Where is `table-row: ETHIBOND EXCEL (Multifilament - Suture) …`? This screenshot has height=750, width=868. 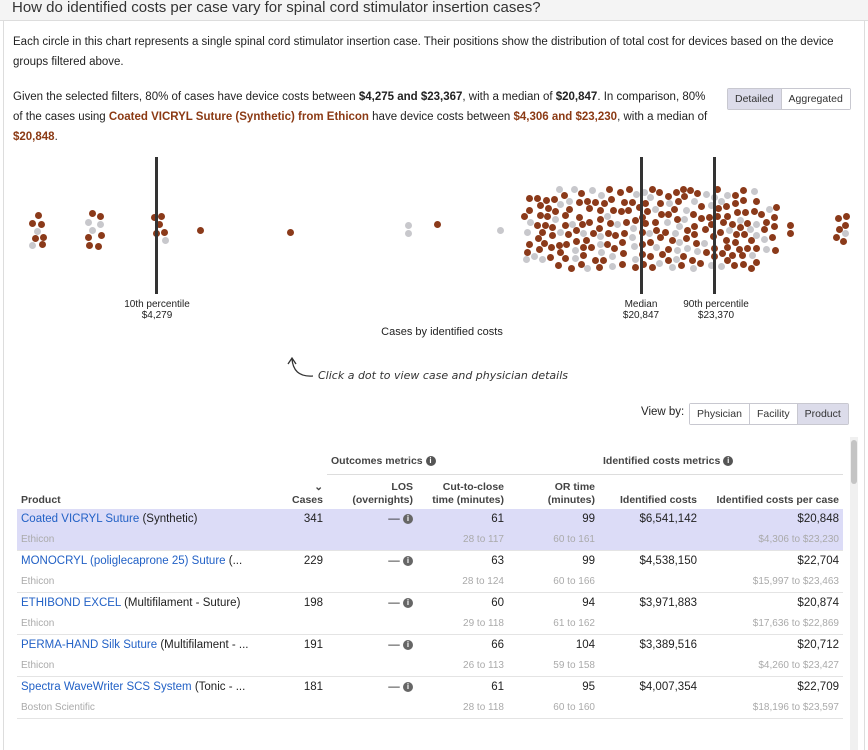 table-row: ETHIBOND EXCEL (Multifilament - Suture) … is located at coordinates (430, 603).